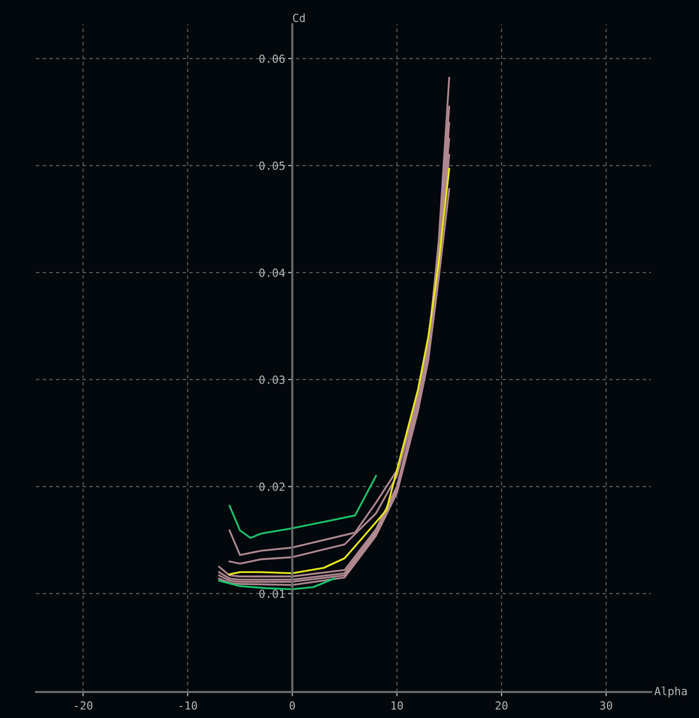  I want to click on x-tick-label: 30, so click(606, 705).